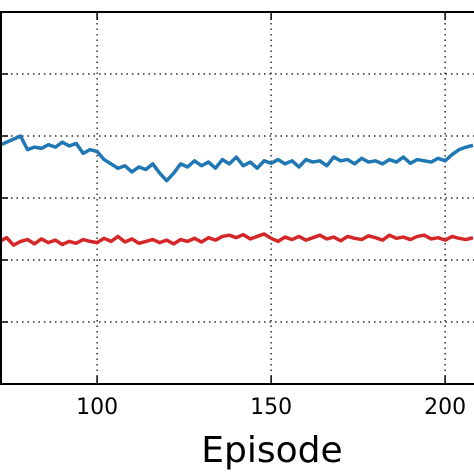 This screenshot has height=474, width=474. What do you see at coordinates (271, 407) in the screenshot?
I see `x-tick-label: 150` at bounding box center [271, 407].